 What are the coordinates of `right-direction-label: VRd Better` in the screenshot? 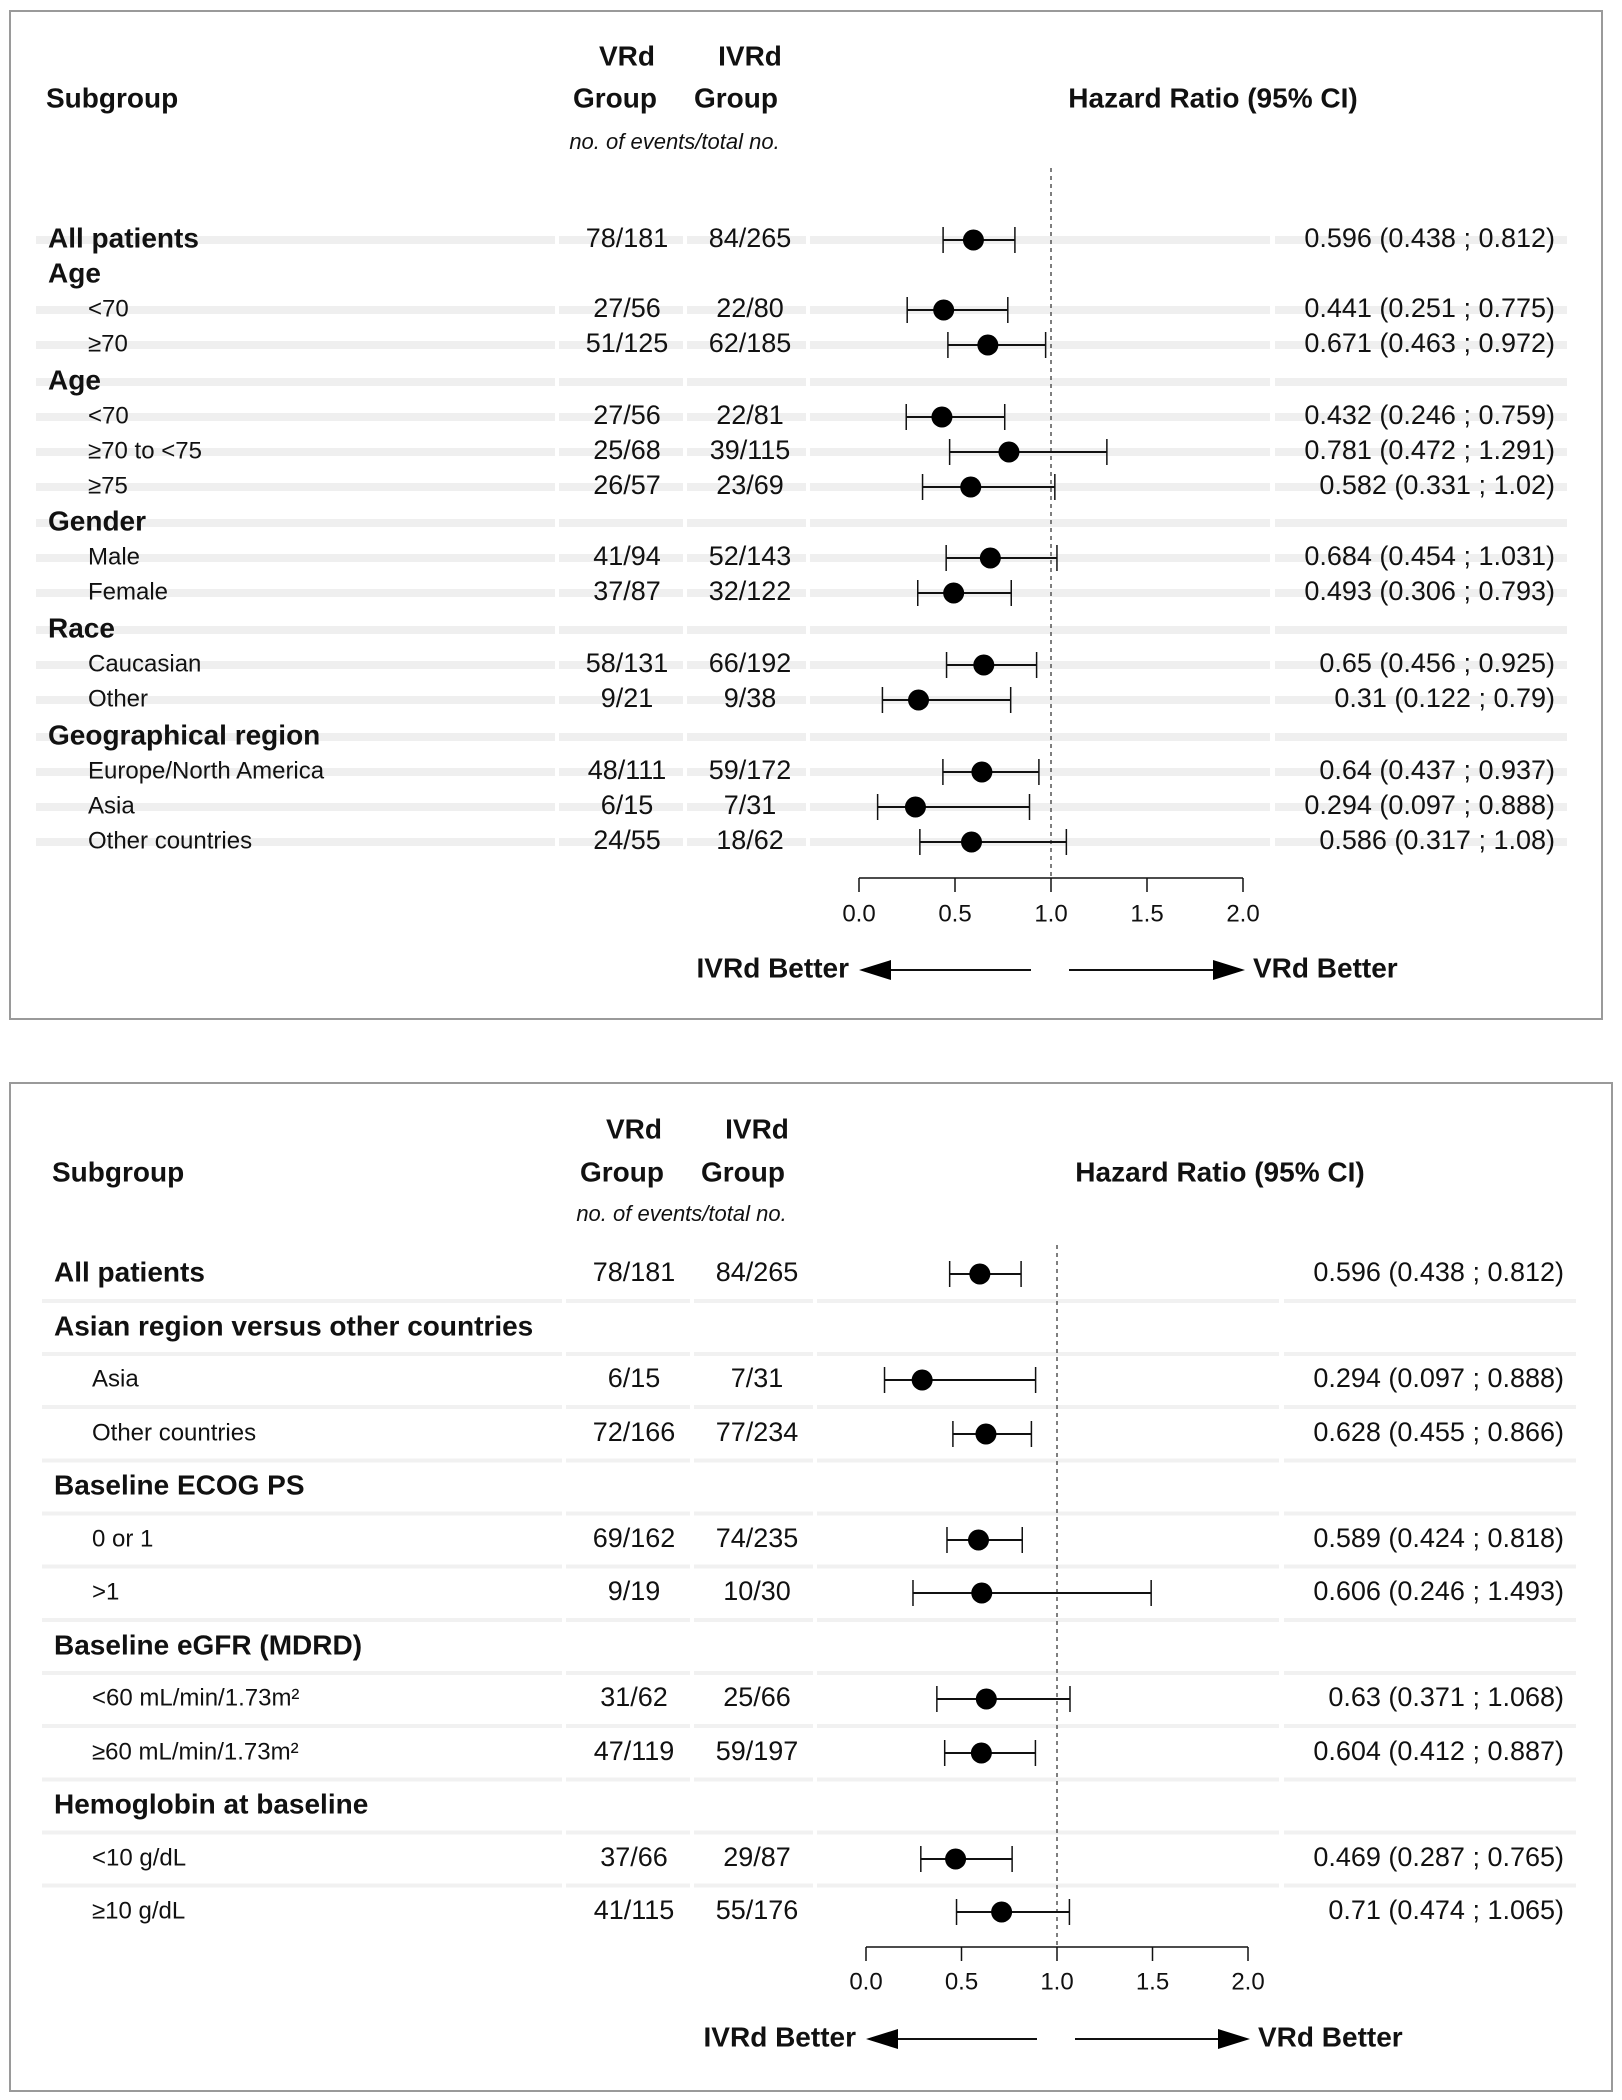 It's located at (1330, 2036).